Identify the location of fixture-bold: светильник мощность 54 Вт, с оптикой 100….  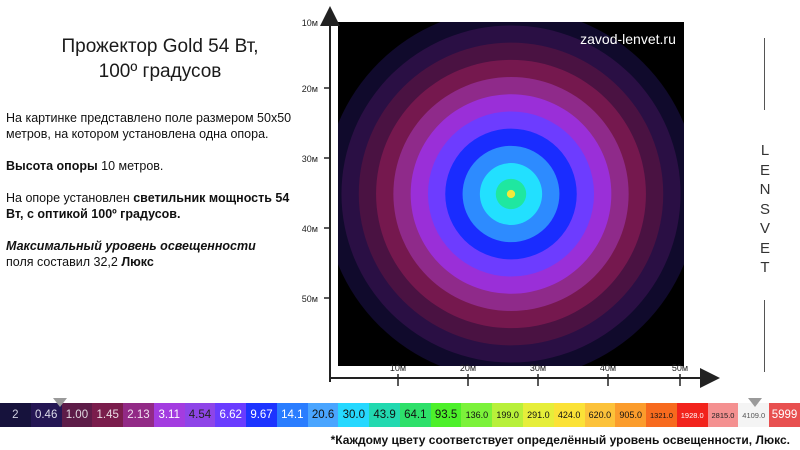
(148, 206).